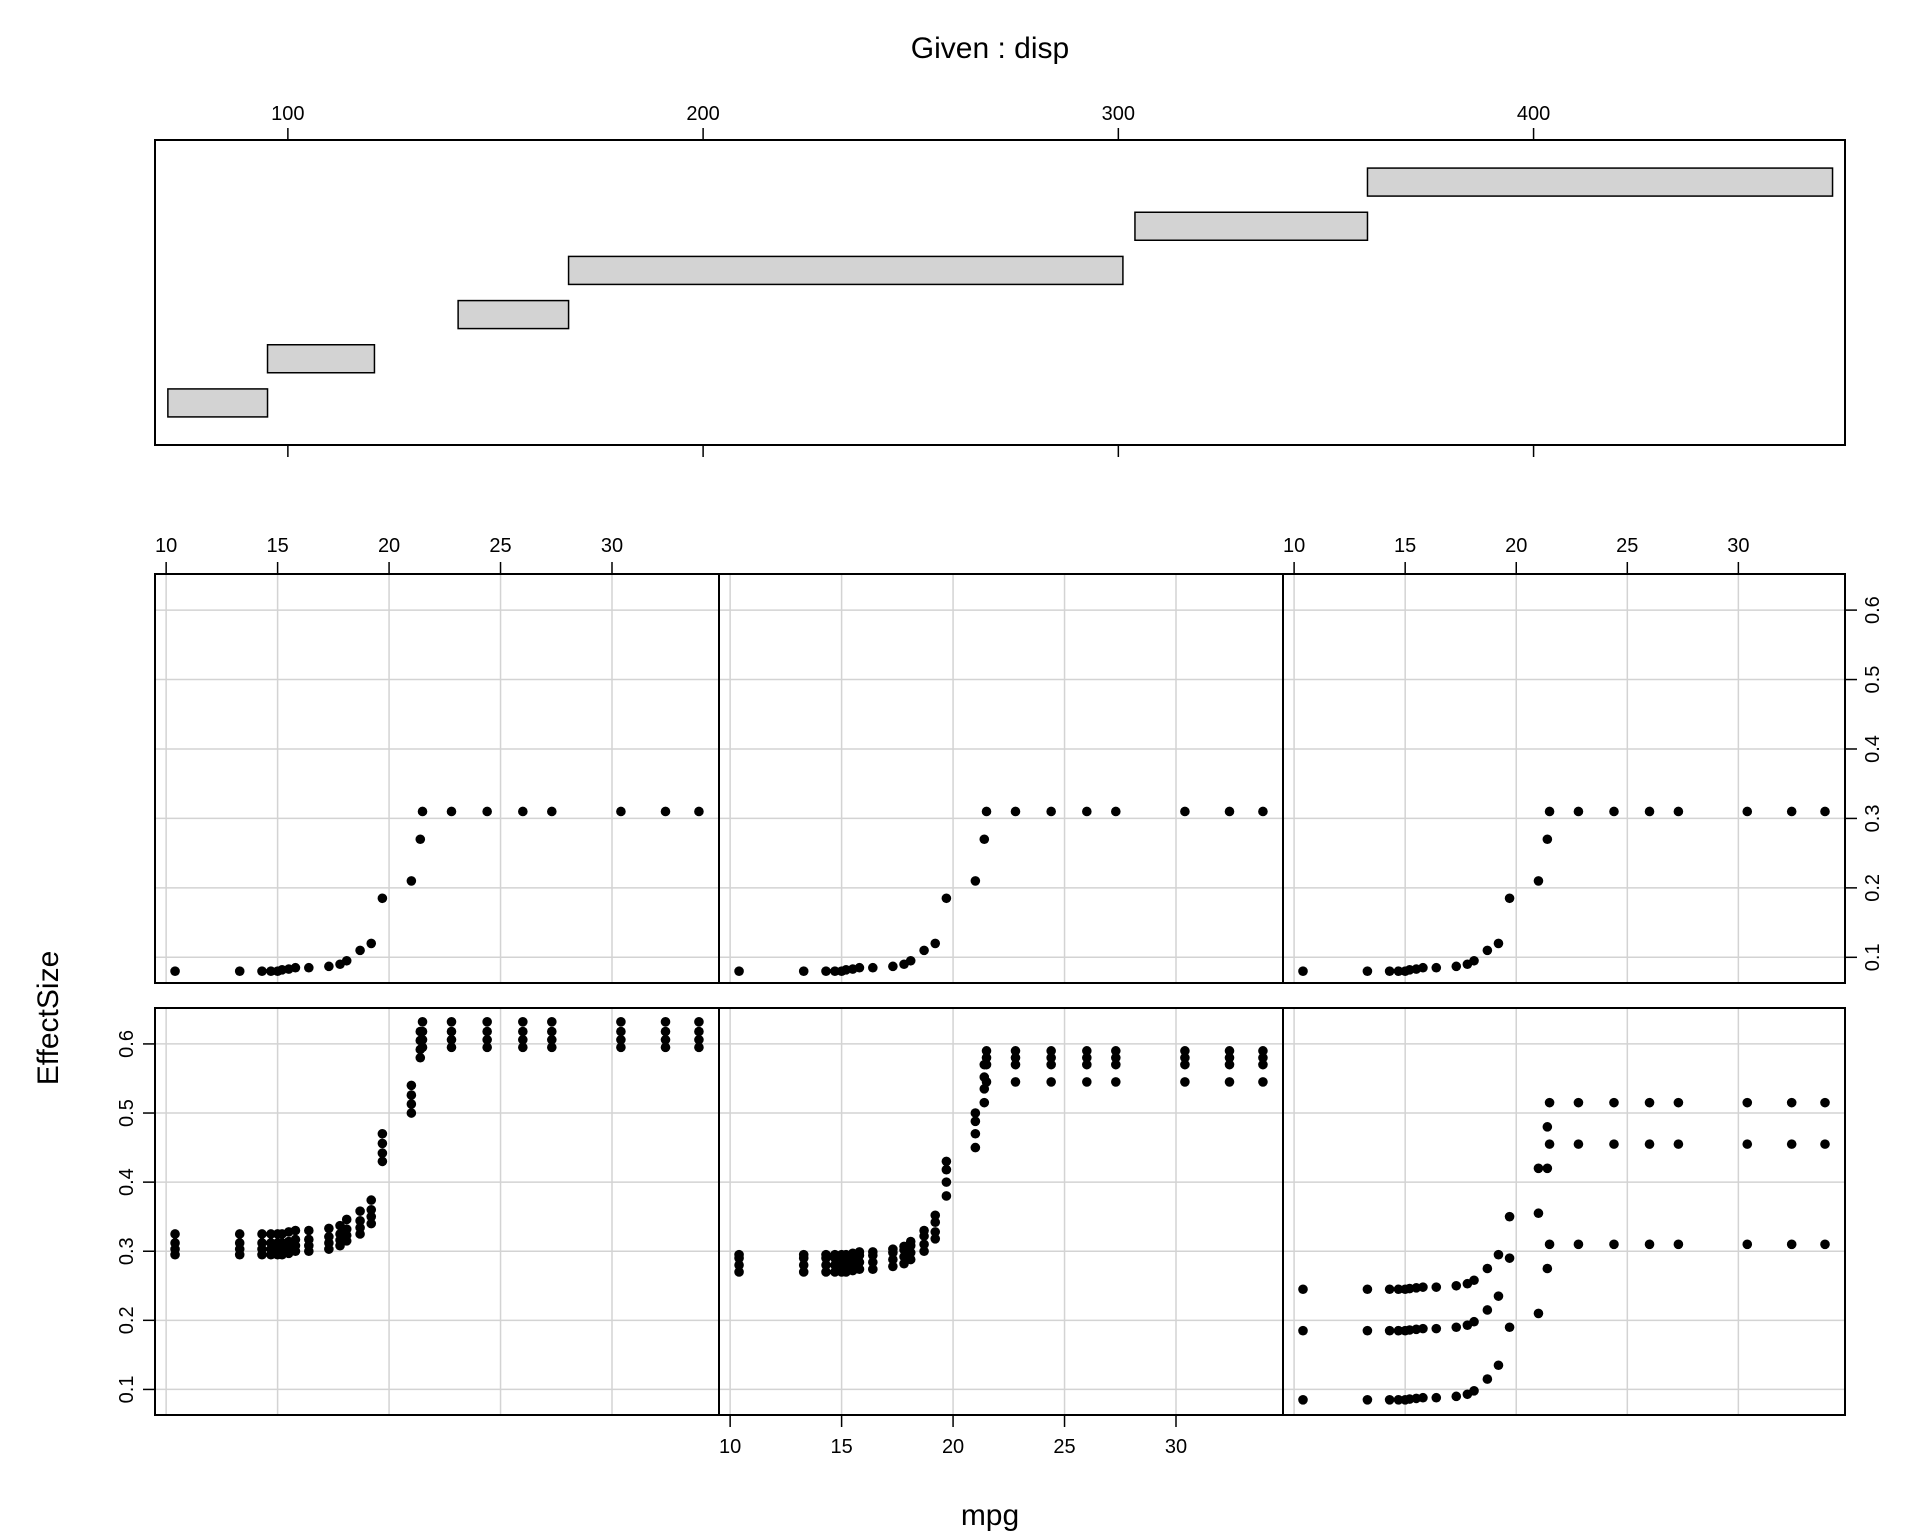 The width and height of the screenshot is (1920, 1536). I want to click on given-tick-label: 400, so click(1533, 114).